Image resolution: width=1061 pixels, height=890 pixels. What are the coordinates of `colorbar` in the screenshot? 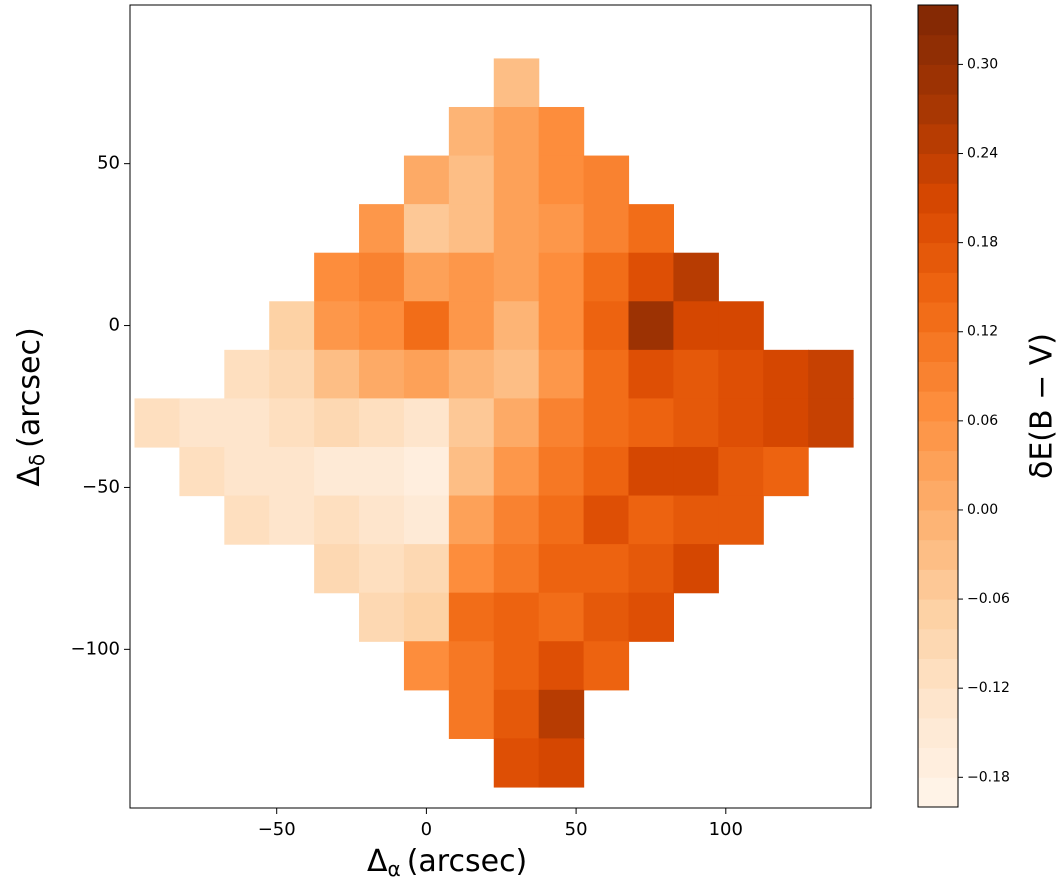 It's located at (938, 406).